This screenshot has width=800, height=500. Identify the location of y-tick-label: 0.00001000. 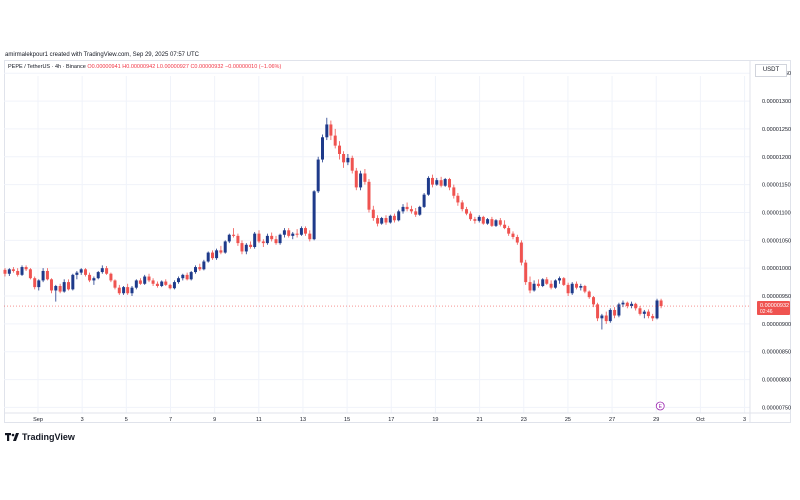
(776, 269).